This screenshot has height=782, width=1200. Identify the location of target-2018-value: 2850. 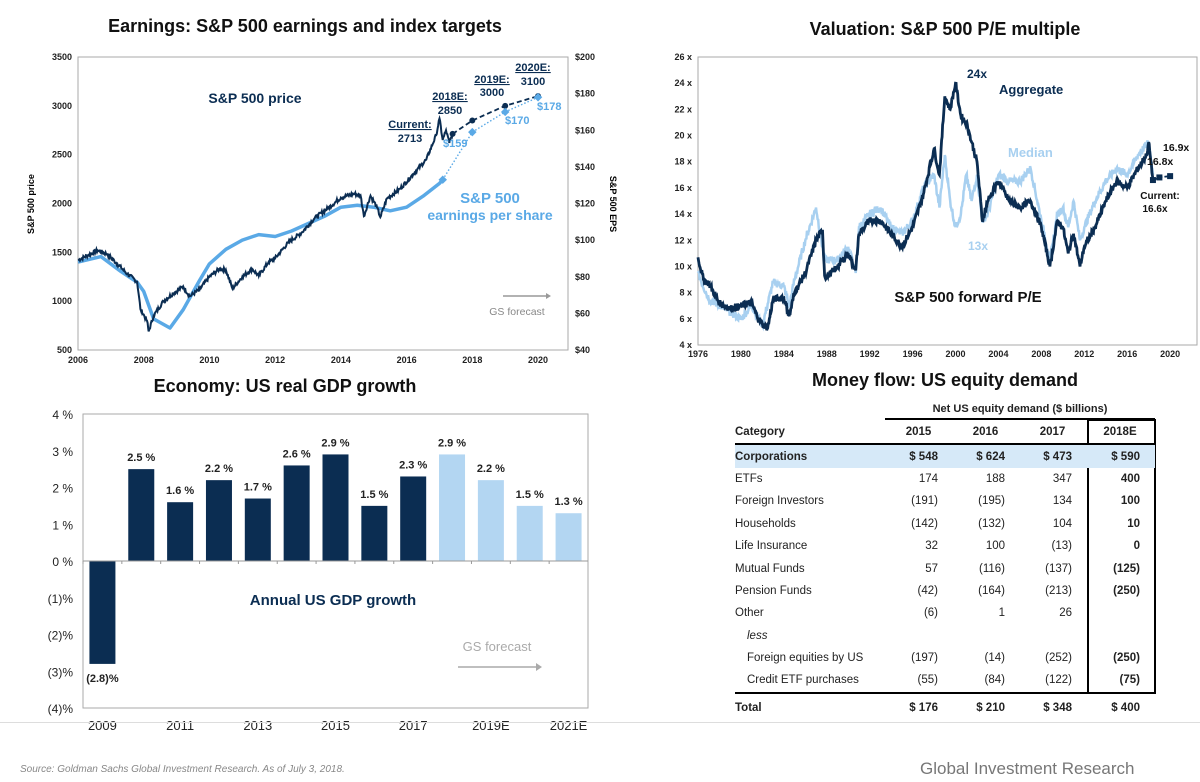
(450, 111).